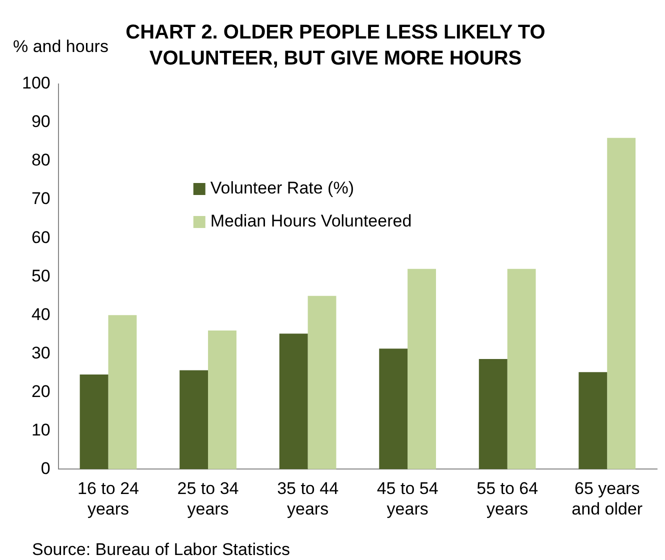 This screenshot has height=560, width=665. Describe the element at coordinates (40, 430) in the screenshot. I see `y-tick-label: 10` at that location.